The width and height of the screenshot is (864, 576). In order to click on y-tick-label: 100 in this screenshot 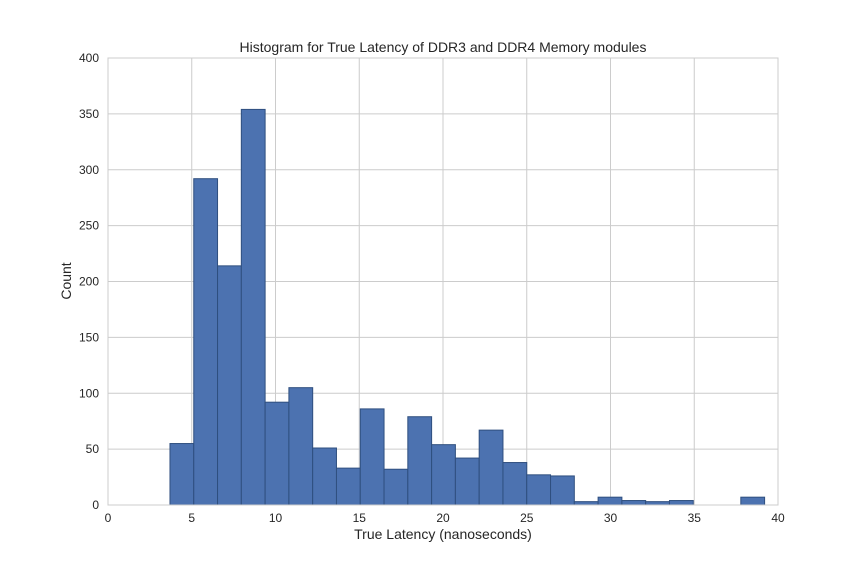, I will do `click(89, 393)`.